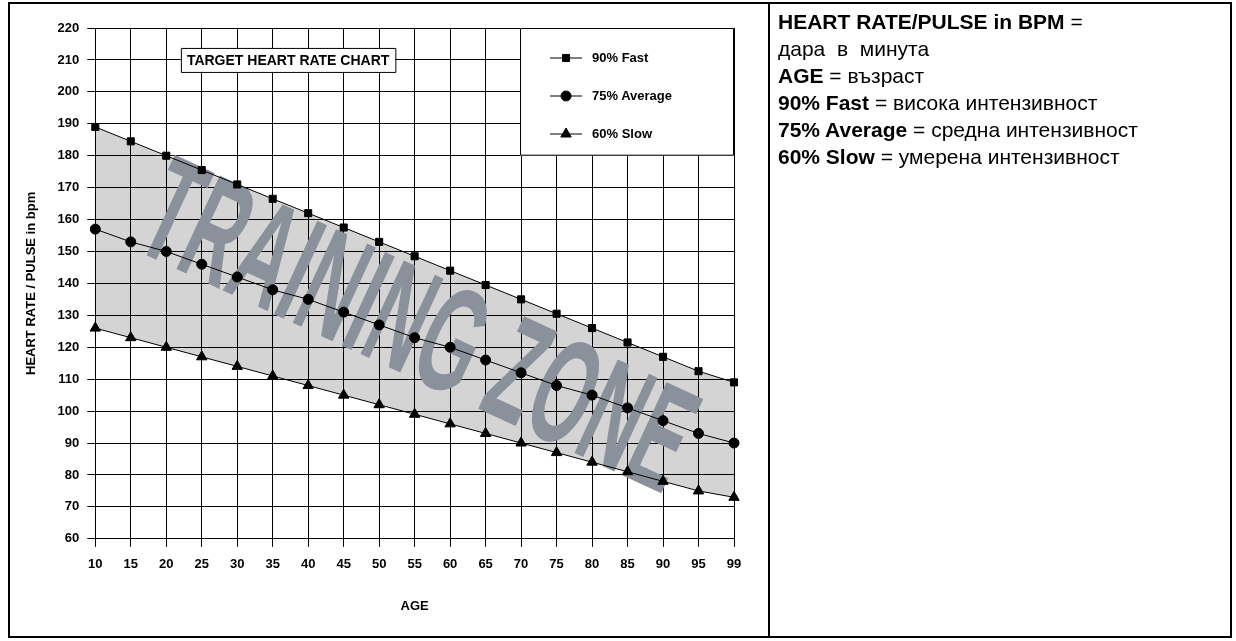  I want to click on y-tick-label: 170, so click(68, 187).